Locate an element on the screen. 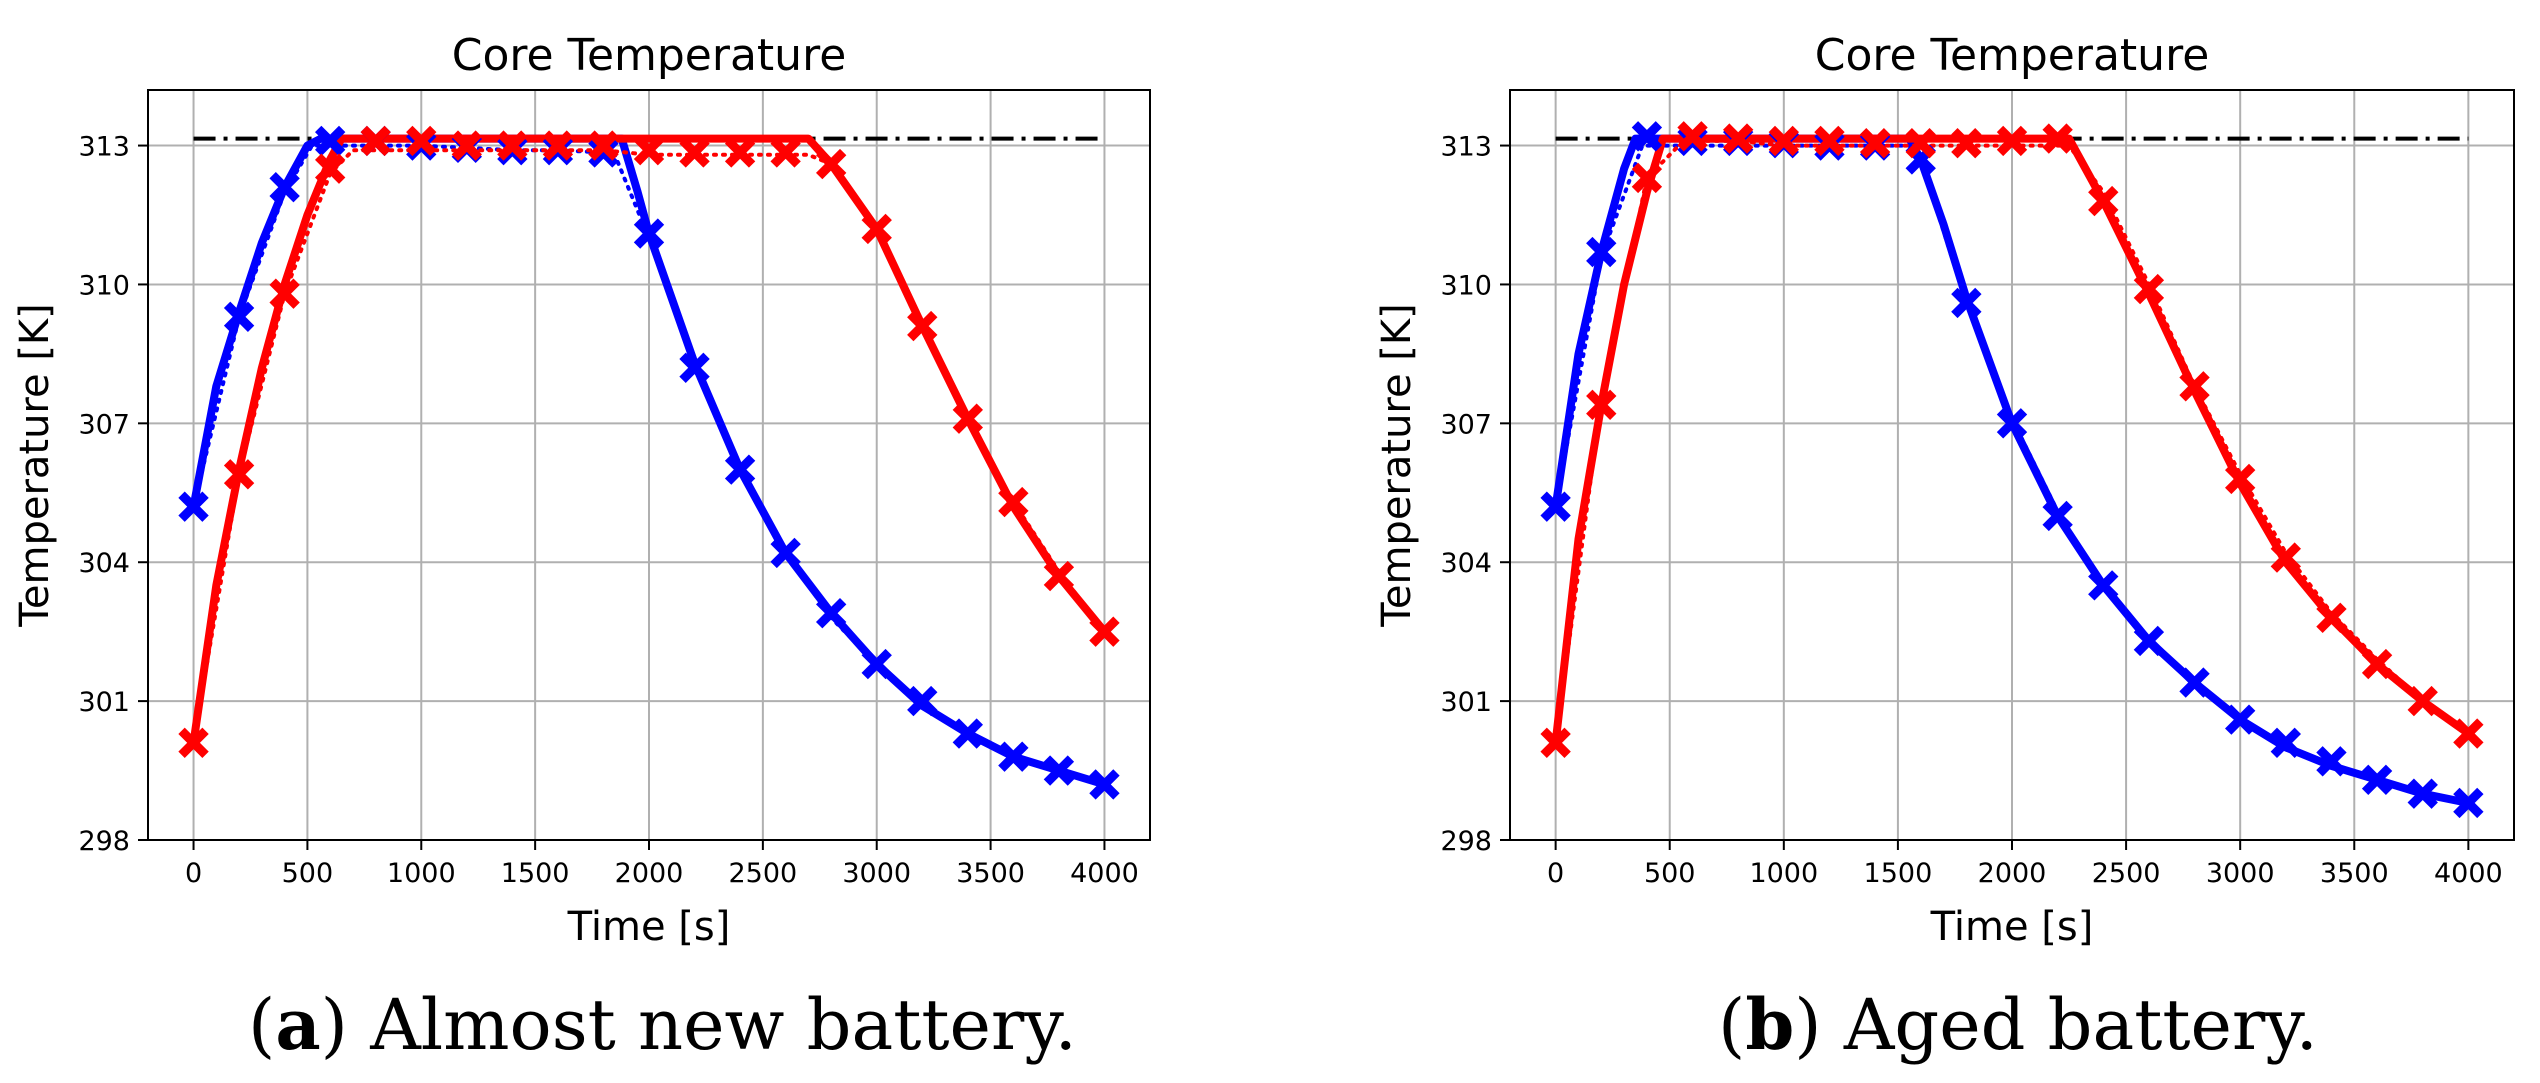 The width and height of the screenshot is (2540, 1083). caption-b: (b) Aged battery. is located at coordinates (2018, 1024).